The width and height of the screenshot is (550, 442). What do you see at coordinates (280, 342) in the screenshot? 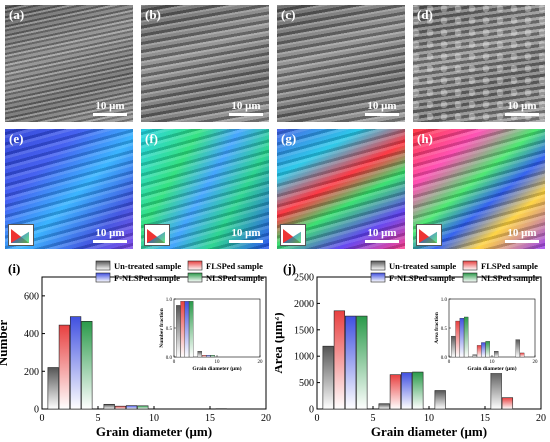
I see `y-axis-label: Area (μm²)` at bounding box center [280, 342].